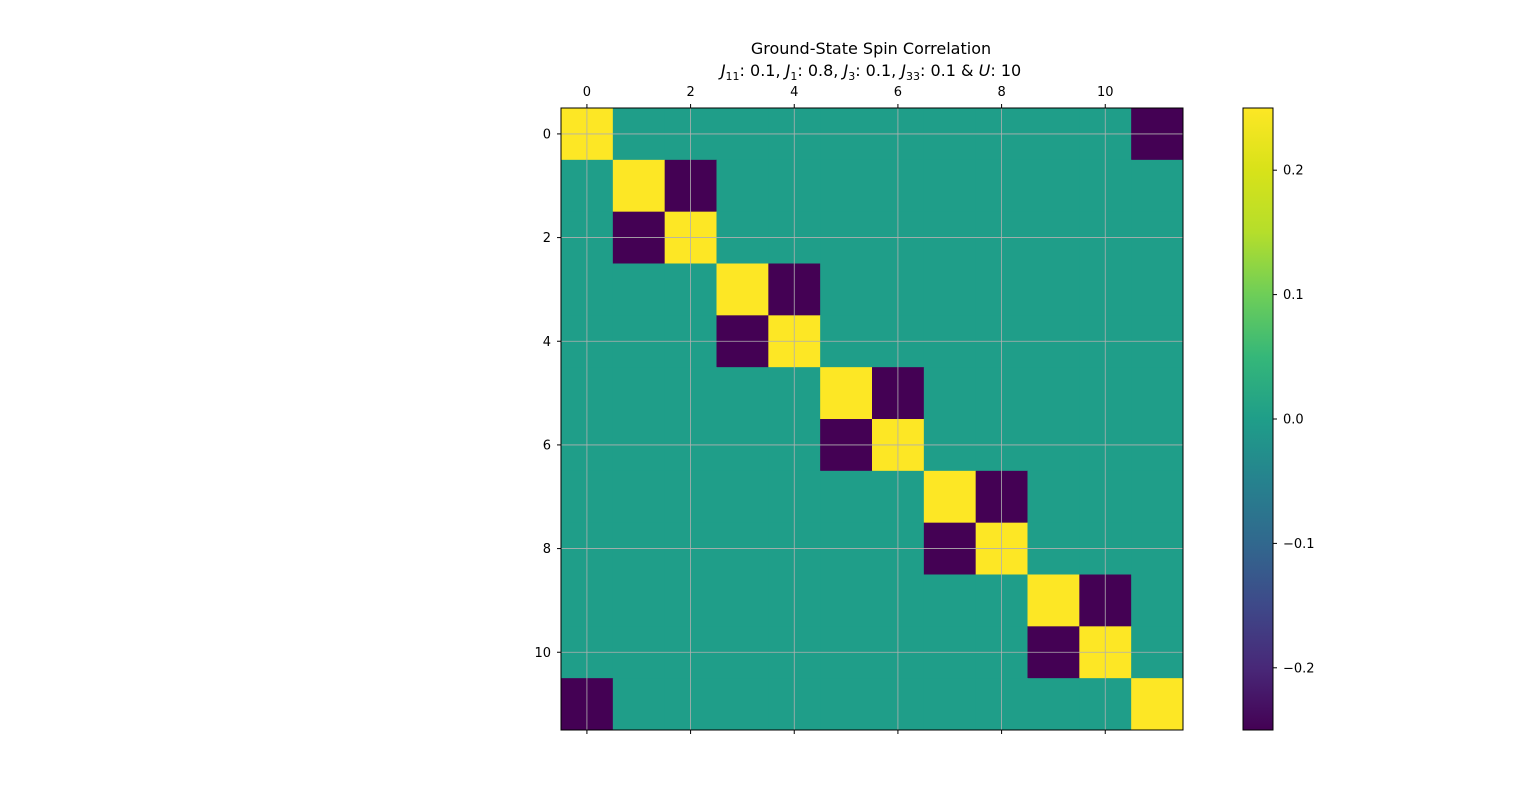 The height and width of the screenshot is (802, 1536). I want to click on subtitle-j1-value: 0.8, so click(820, 70).